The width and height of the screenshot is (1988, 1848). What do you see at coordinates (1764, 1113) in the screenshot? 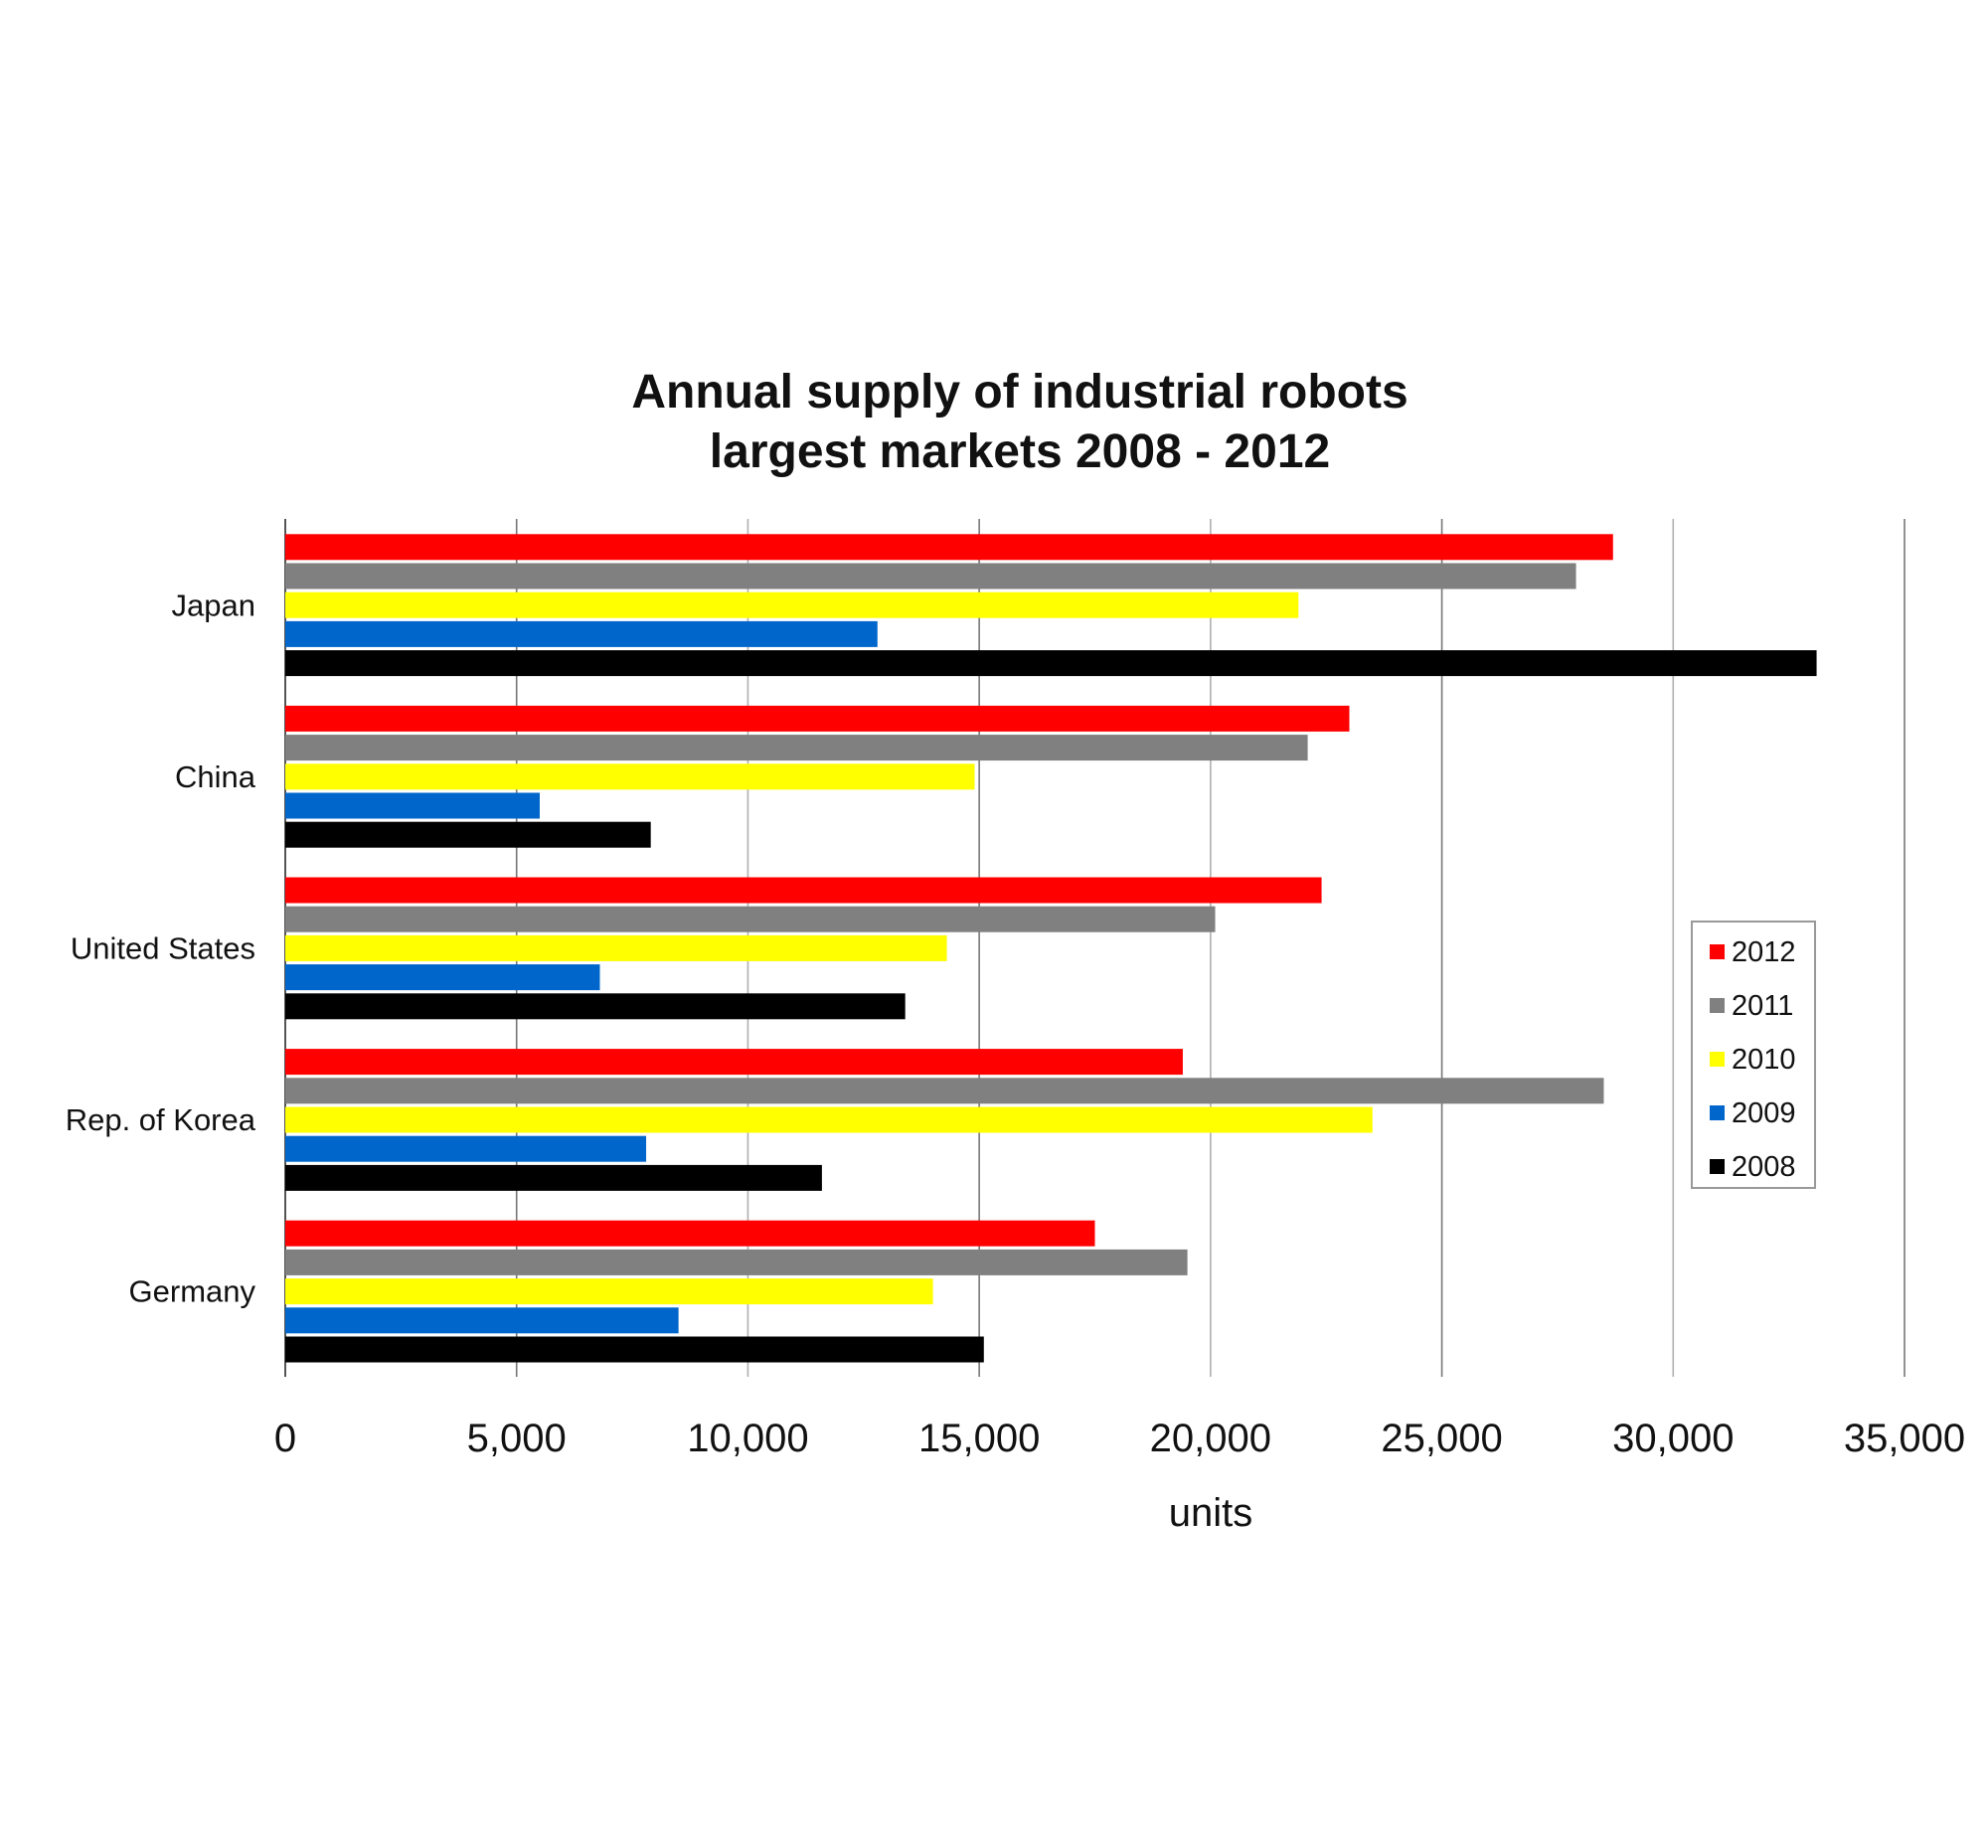
I see `legend-label: 2009` at bounding box center [1764, 1113].